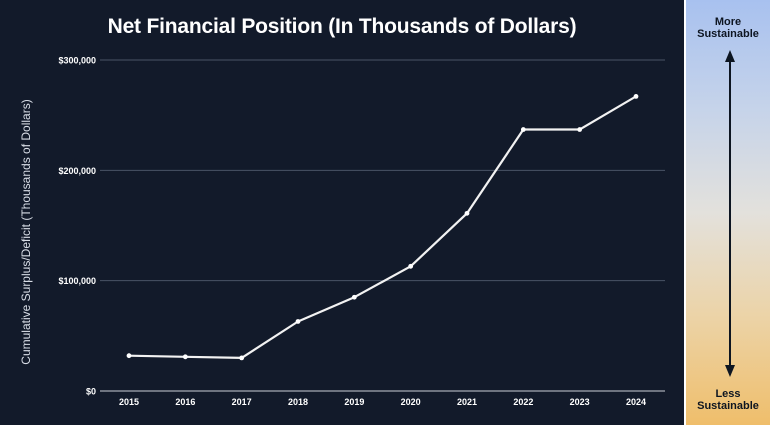 This screenshot has width=770, height=425. What do you see at coordinates (523, 402) in the screenshot?
I see `x-tick-label: 2022` at bounding box center [523, 402].